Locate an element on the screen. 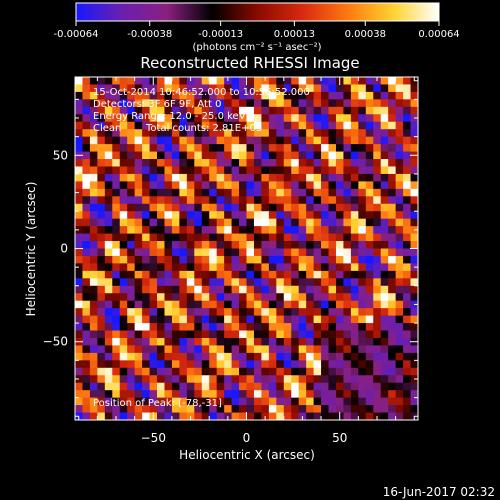 The image size is (500, 500). colorbar-tick-label: 0.00064 is located at coordinates (438, 34).